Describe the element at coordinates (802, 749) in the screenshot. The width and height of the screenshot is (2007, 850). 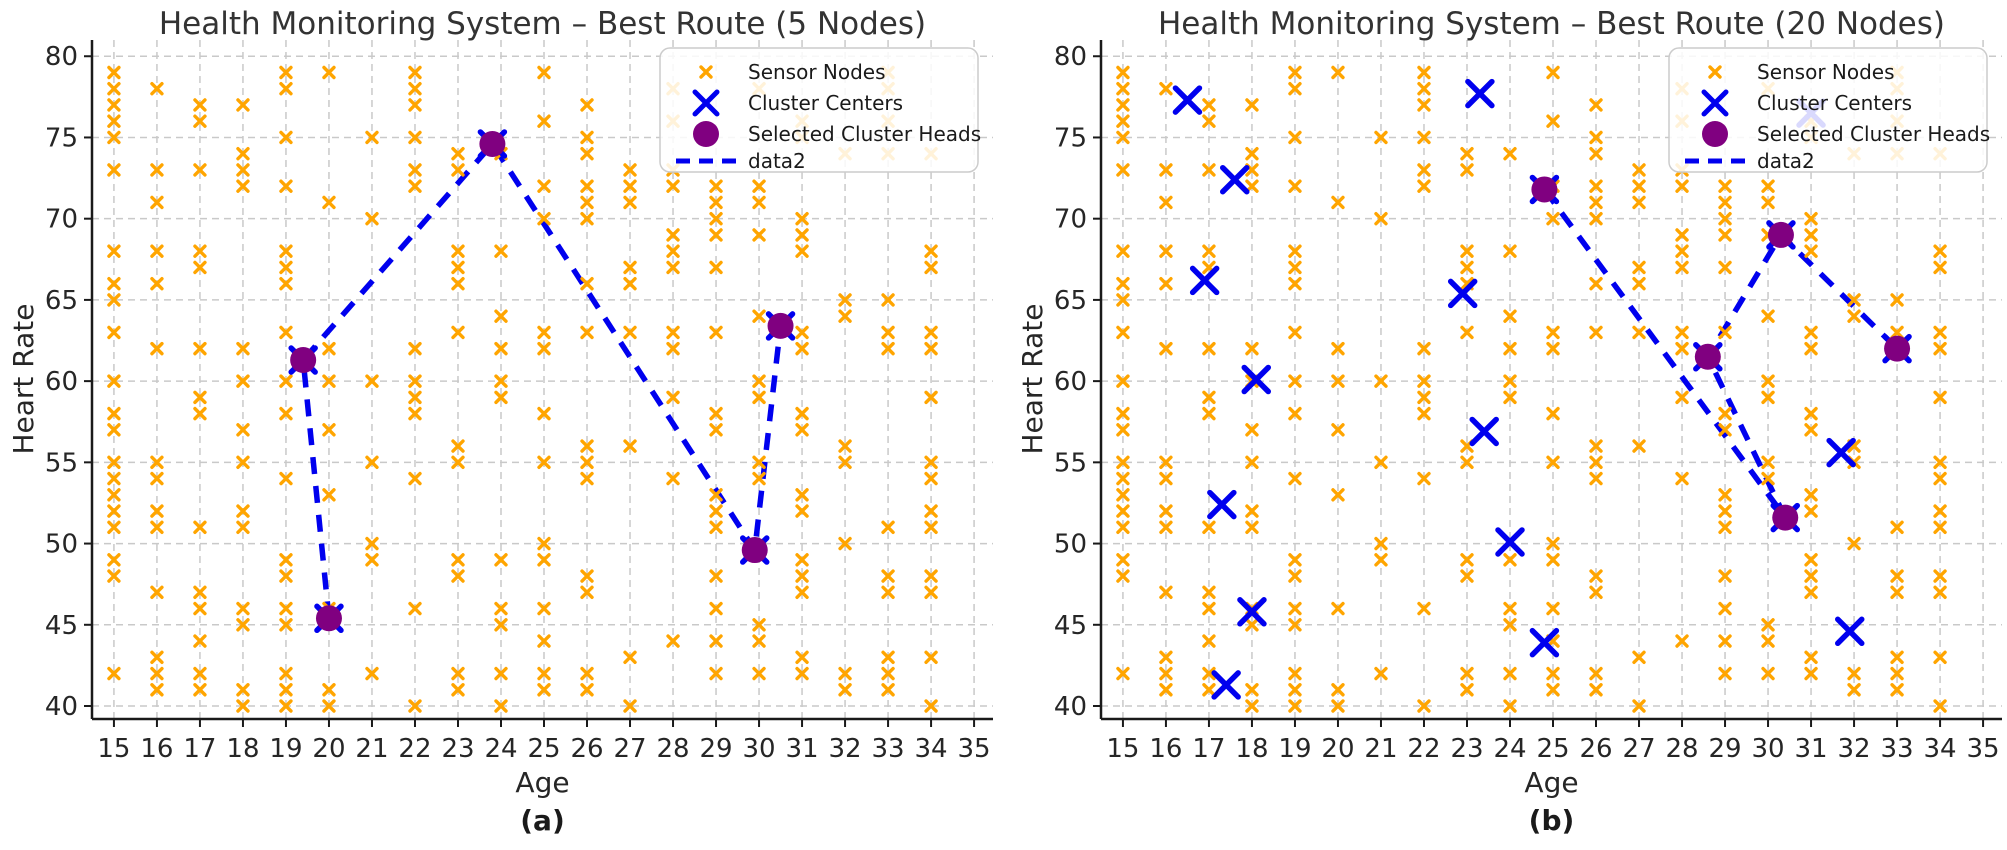
I see `x-tick-label: 31` at that location.